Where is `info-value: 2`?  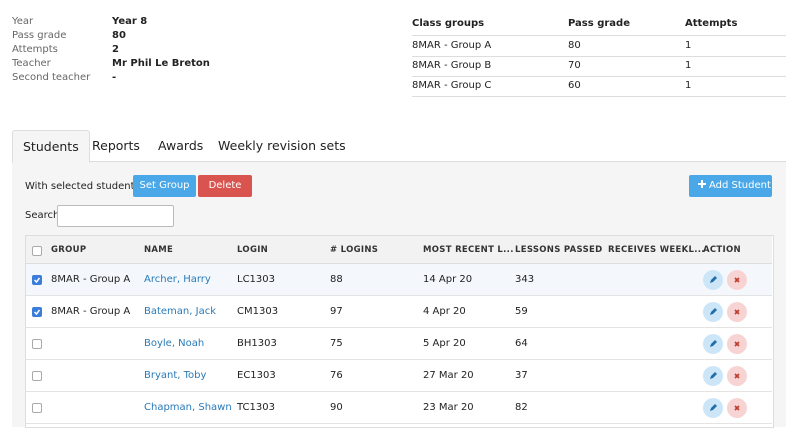 info-value: 2 is located at coordinates (115, 49).